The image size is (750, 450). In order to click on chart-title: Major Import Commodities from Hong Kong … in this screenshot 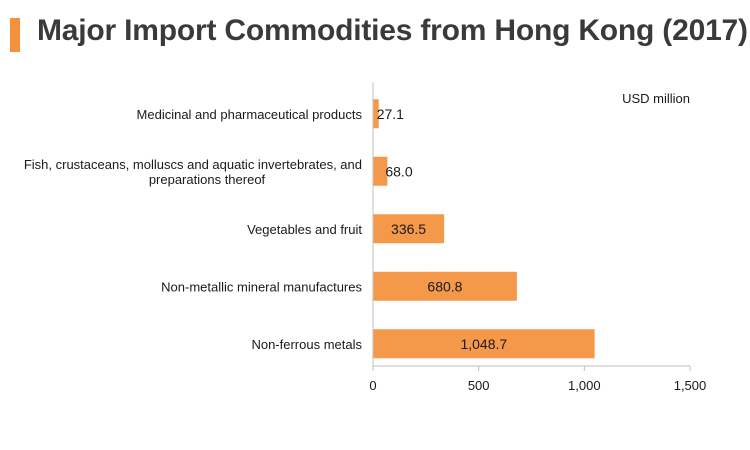, I will do `click(392, 30)`.